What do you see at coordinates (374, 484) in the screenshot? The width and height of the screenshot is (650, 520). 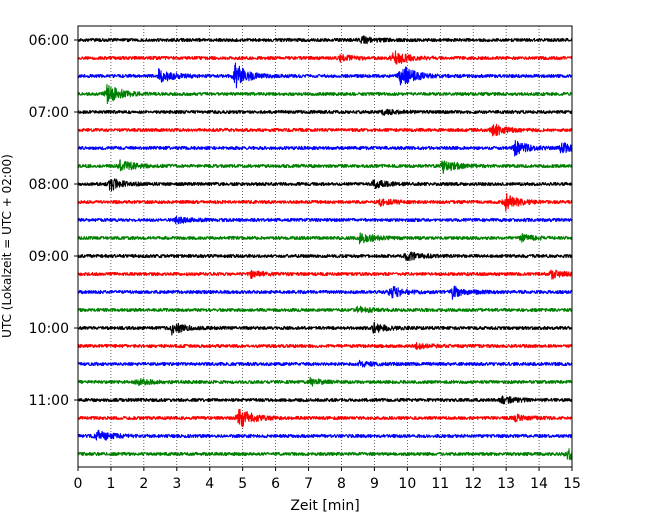 I see `x-tick-label: 9` at bounding box center [374, 484].